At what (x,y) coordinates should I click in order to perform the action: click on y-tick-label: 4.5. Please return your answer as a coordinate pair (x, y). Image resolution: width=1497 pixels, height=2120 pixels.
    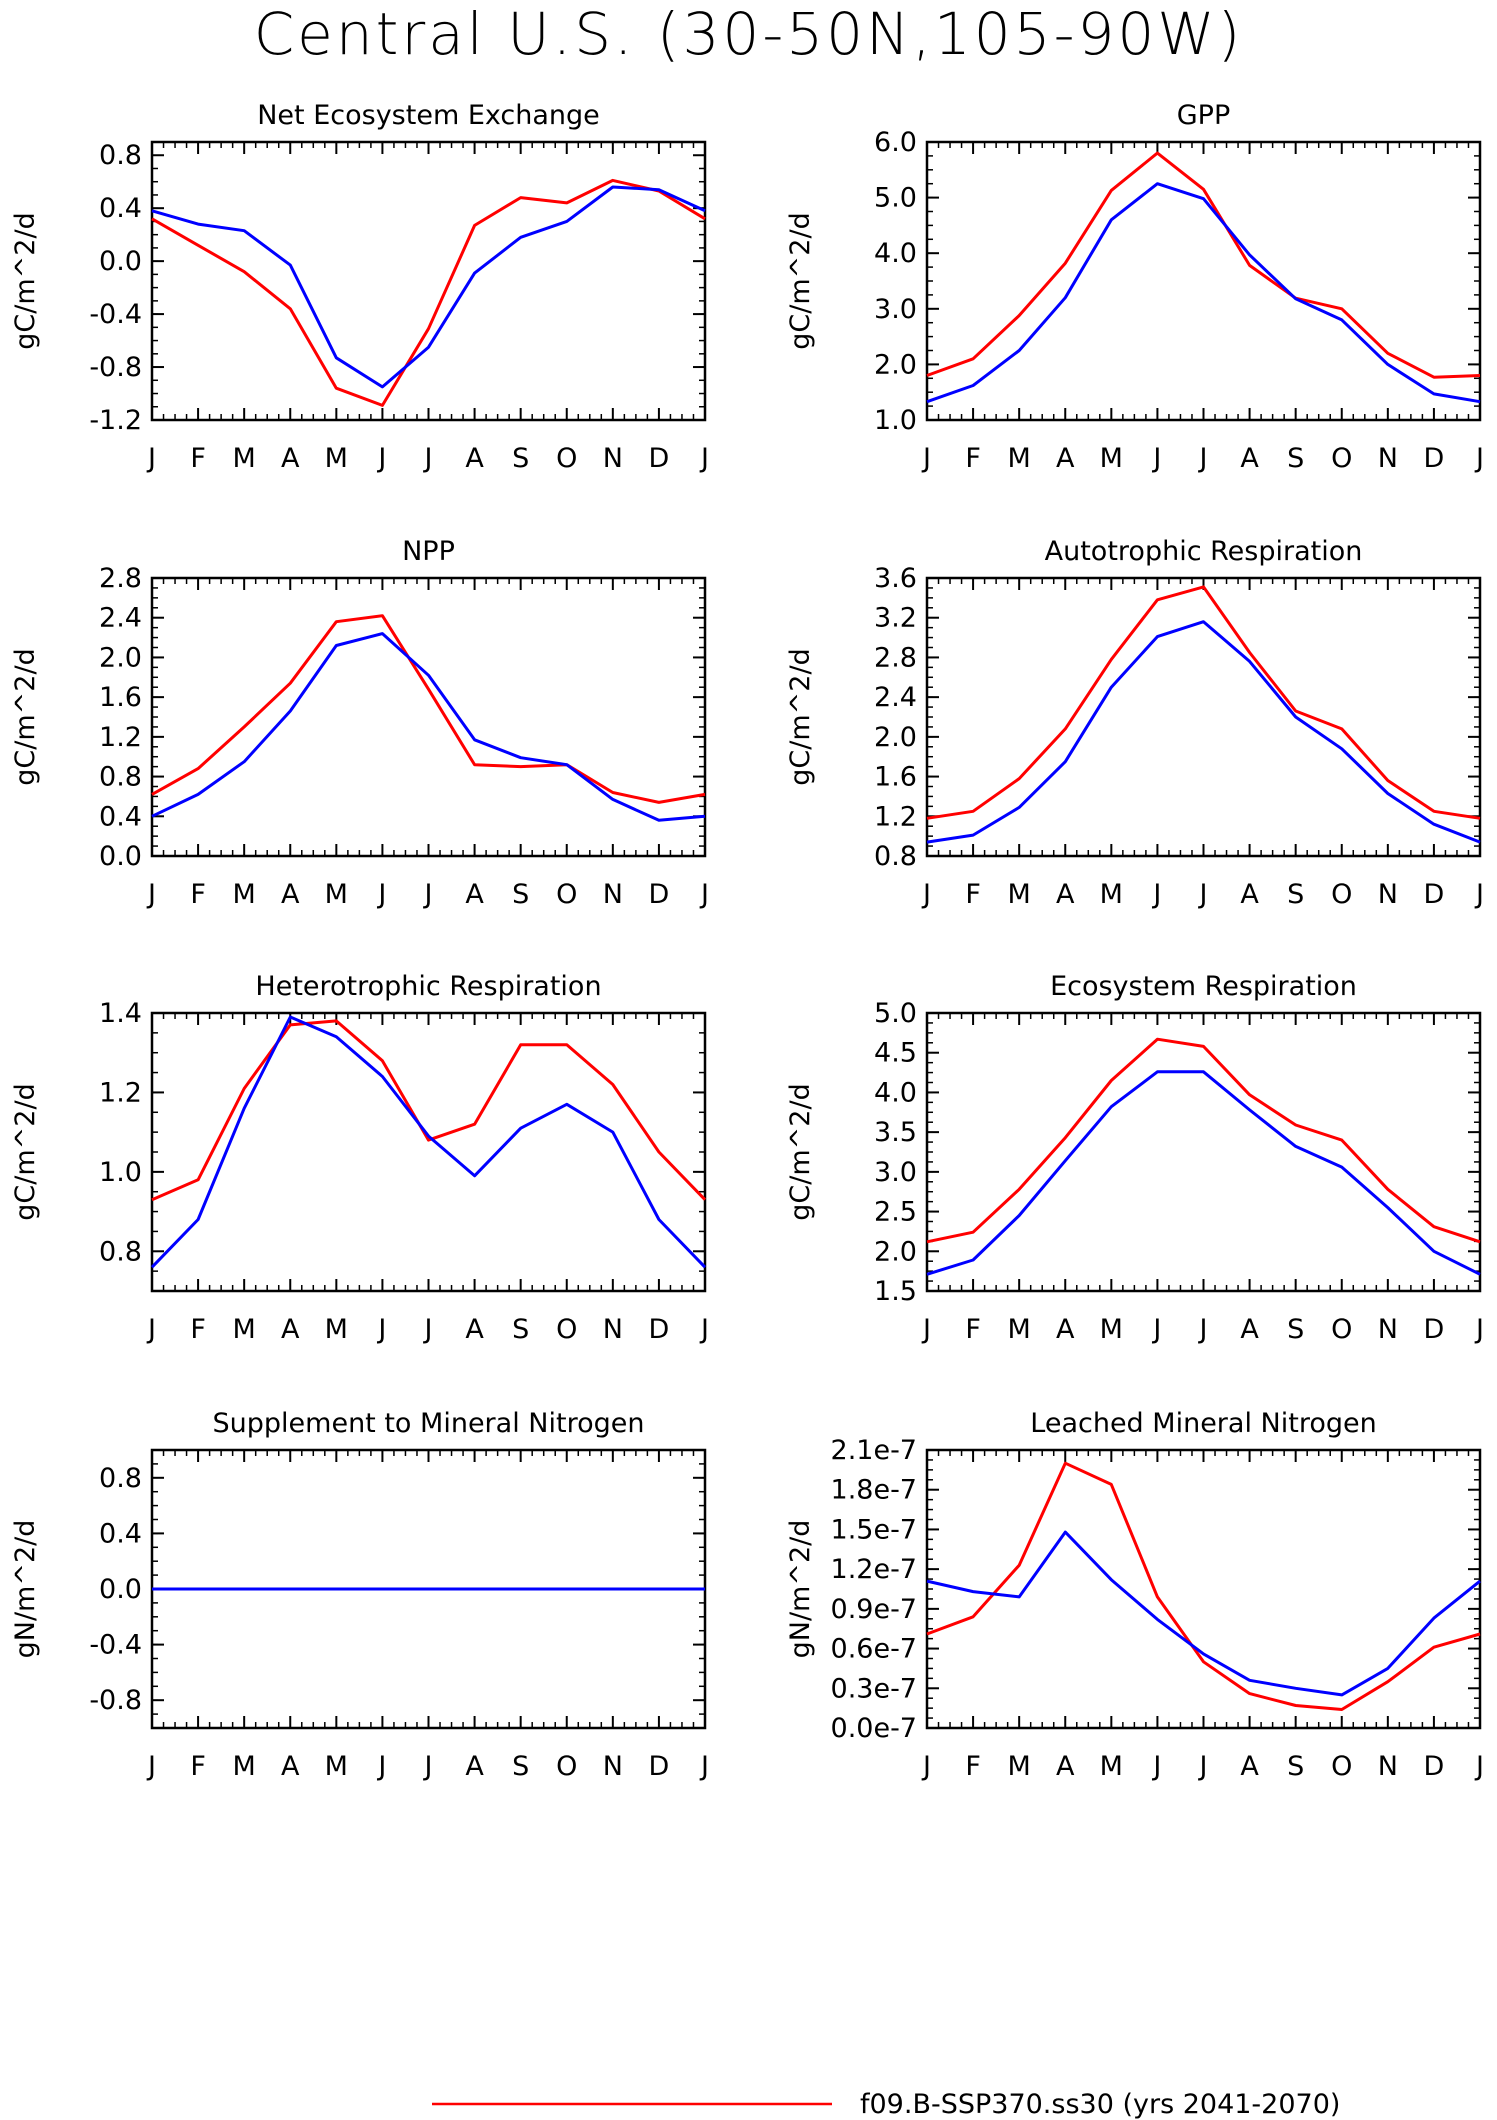
    Looking at the image, I should click on (895, 1053).